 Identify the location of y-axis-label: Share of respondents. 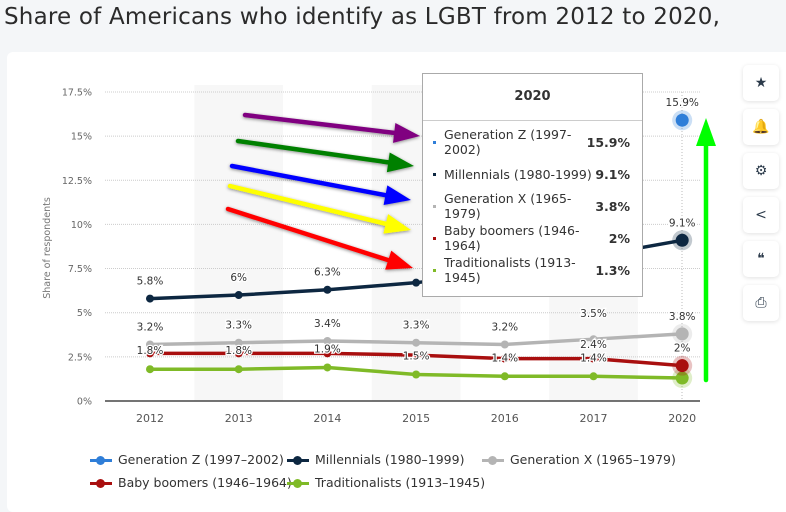
(47, 248).